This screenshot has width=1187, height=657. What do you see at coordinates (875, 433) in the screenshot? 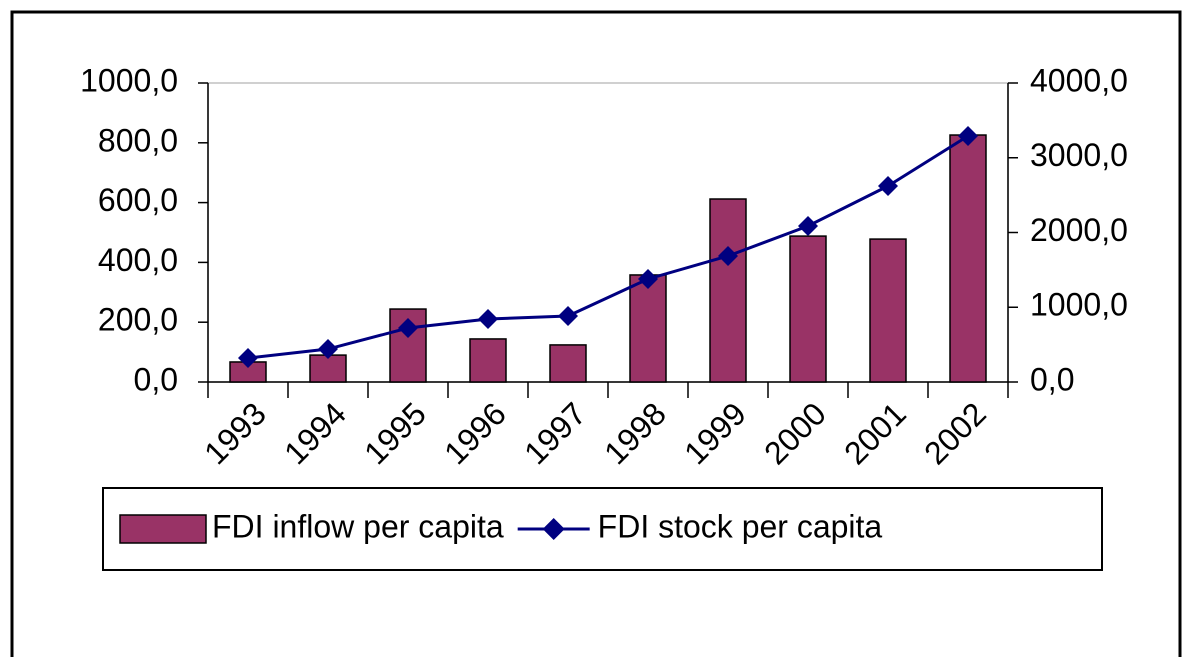
I see `x-tick-label: 2001` at bounding box center [875, 433].